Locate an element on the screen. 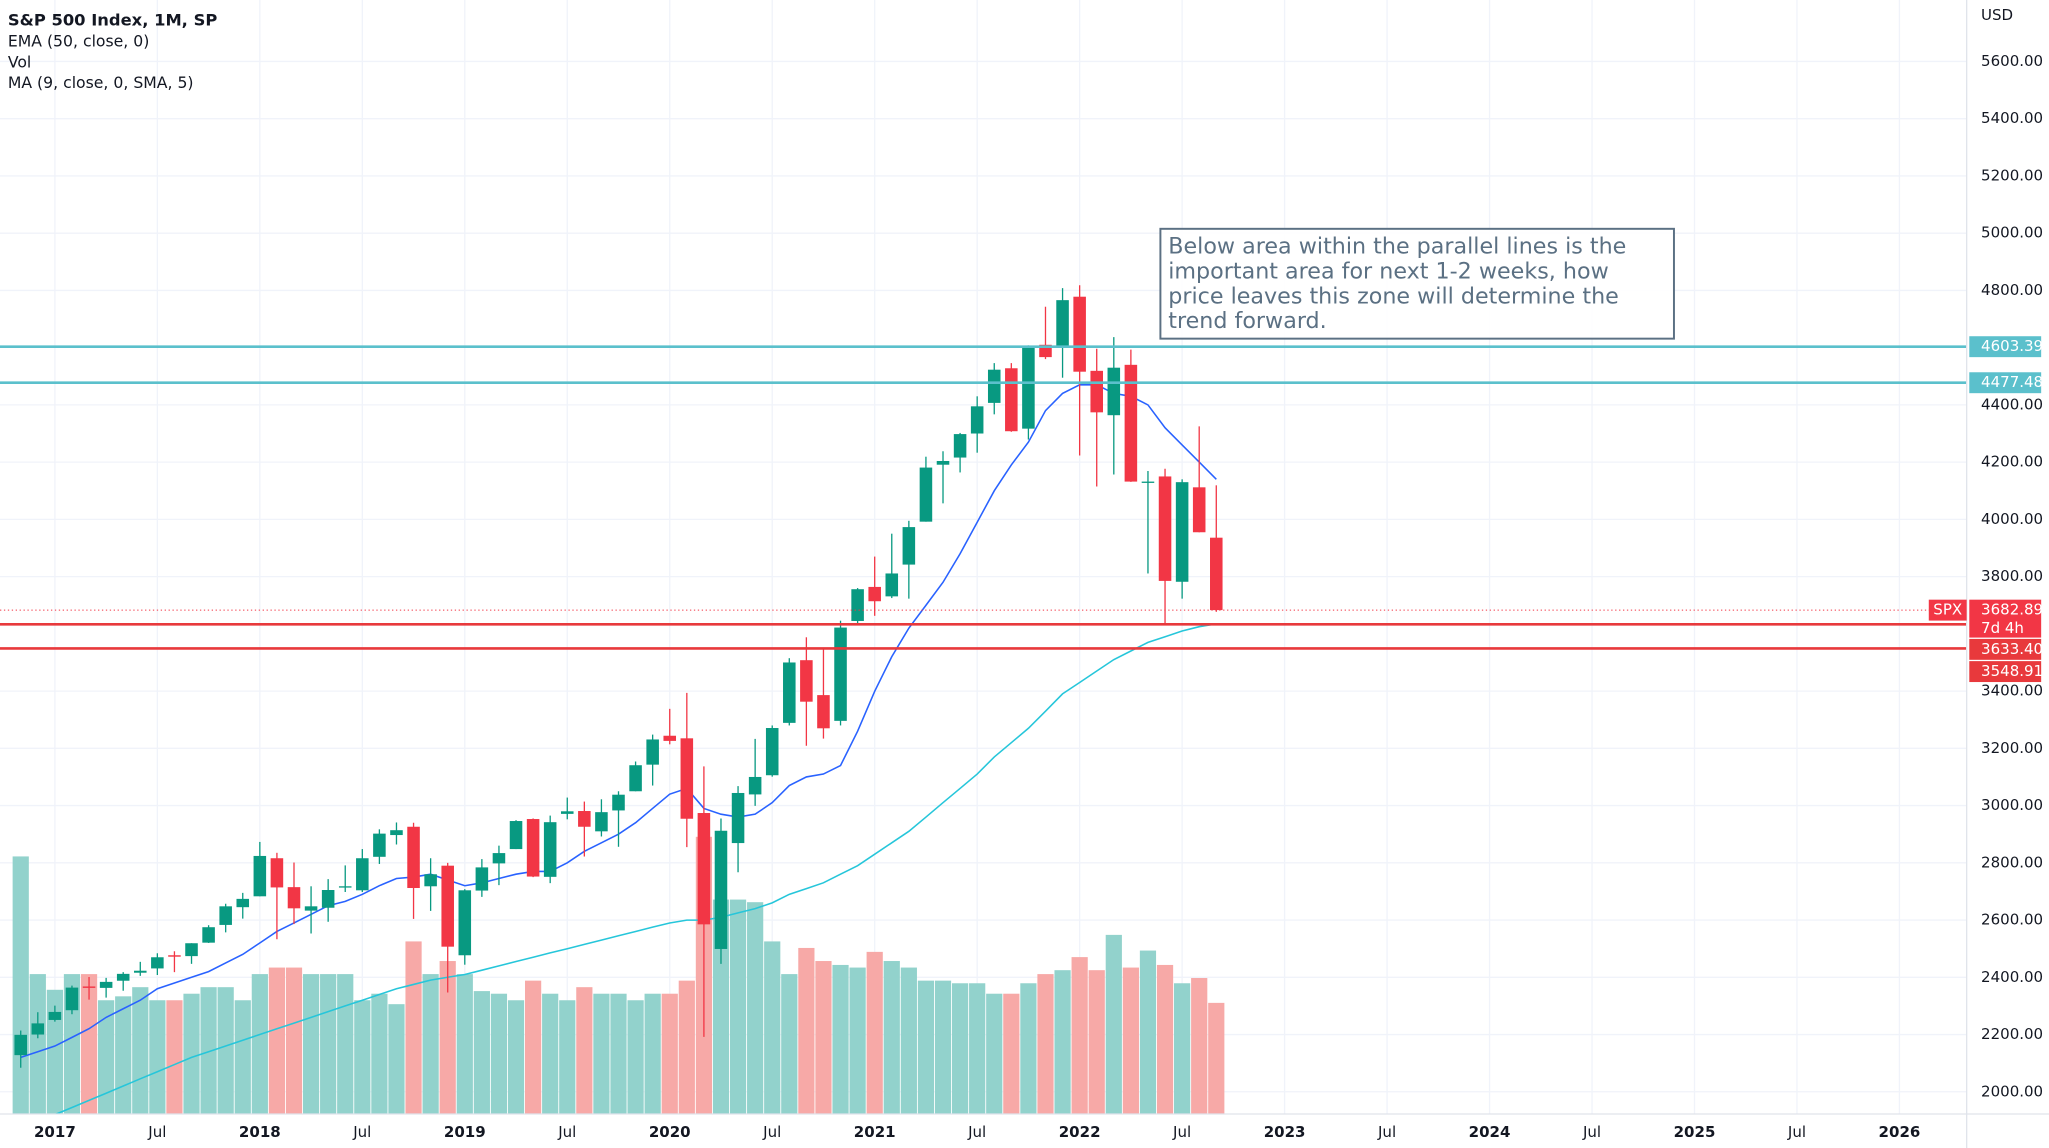  legend-title: S&P 500 Index, 1M, SP is located at coordinates (112, 19).